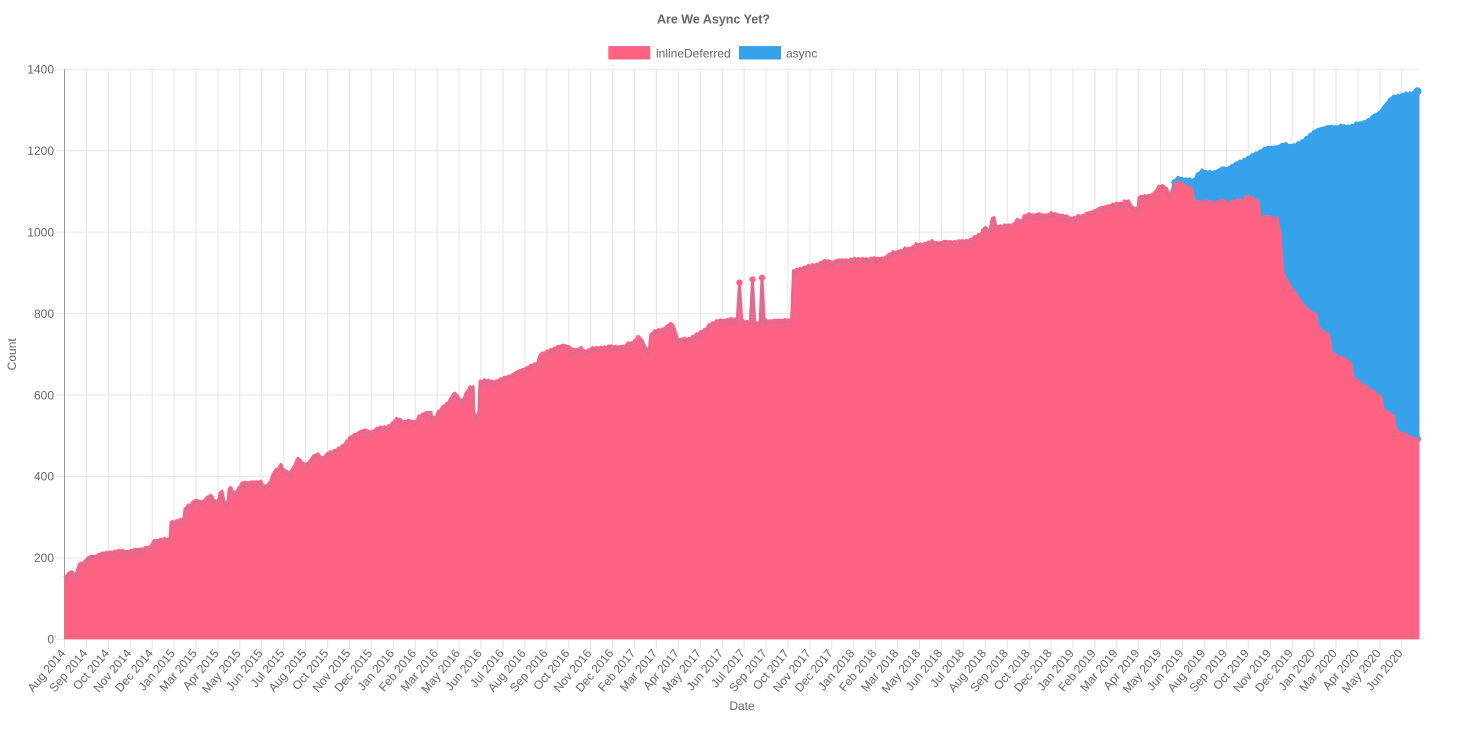 This screenshot has height=741, width=1475. I want to click on svg-text: 400, so click(44, 477).